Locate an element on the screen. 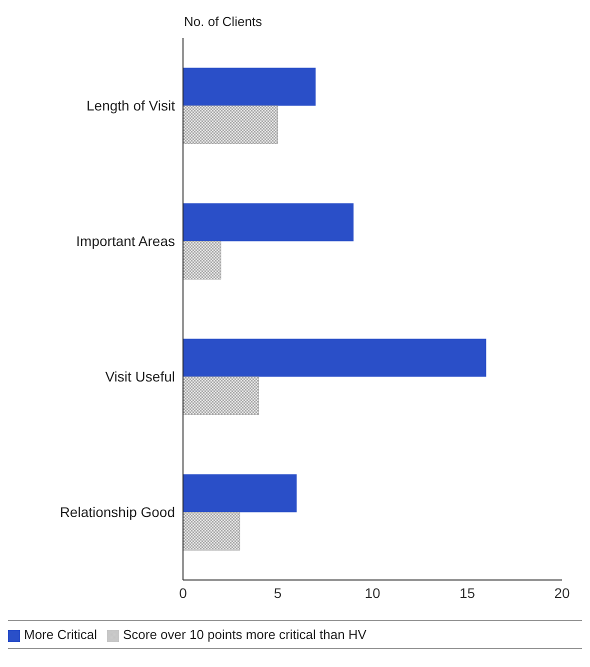 The height and width of the screenshot is (667, 590). x-tick-label: 10 is located at coordinates (372, 592).